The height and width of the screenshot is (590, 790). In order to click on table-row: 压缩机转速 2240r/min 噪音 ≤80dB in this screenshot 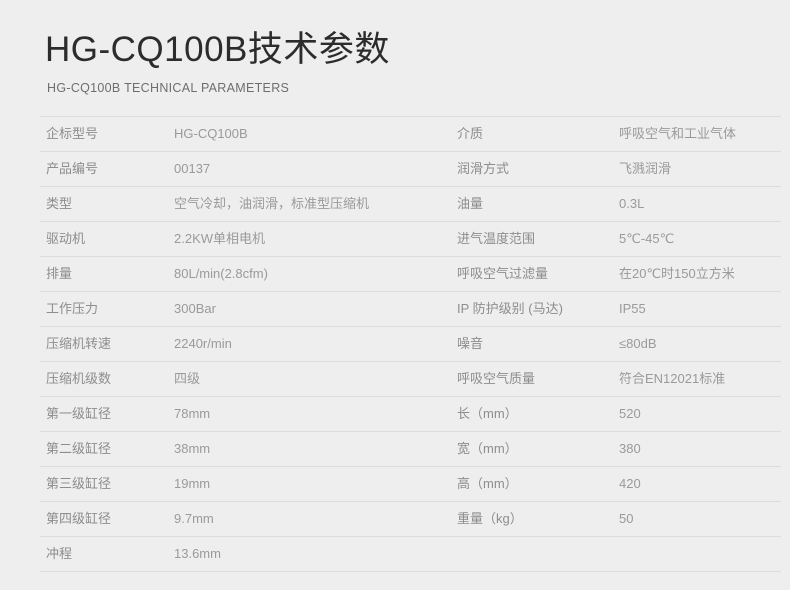, I will do `click(410, 344)`.